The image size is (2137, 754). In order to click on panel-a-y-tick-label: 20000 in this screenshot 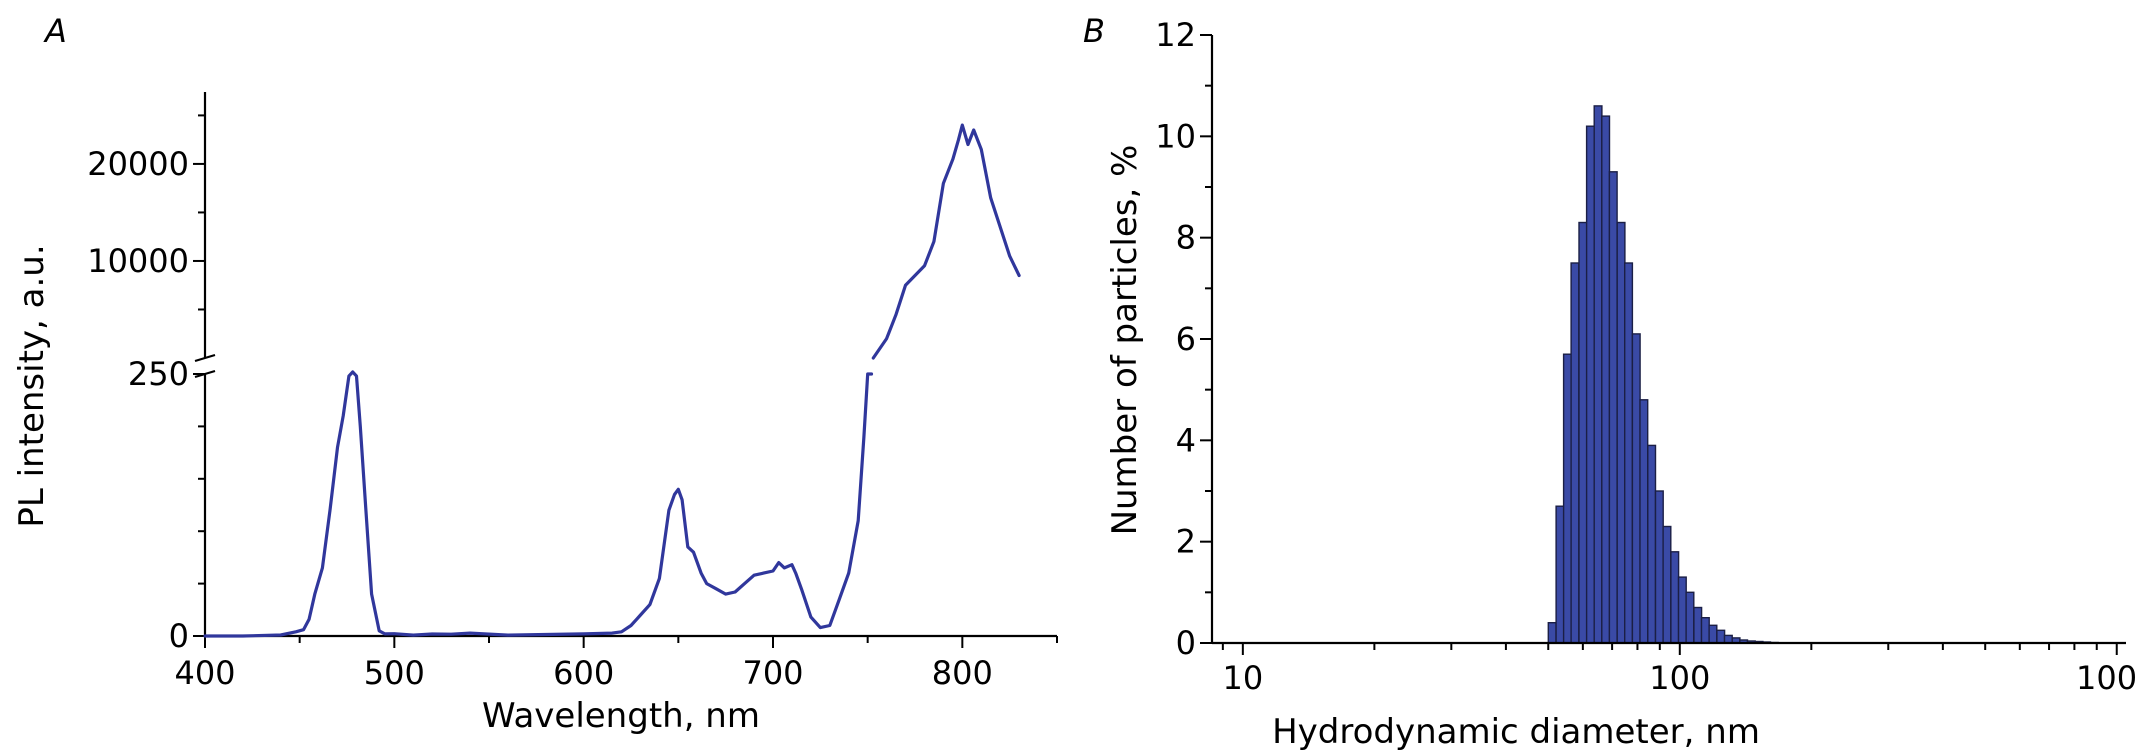, I will do `click(138, 164)`.